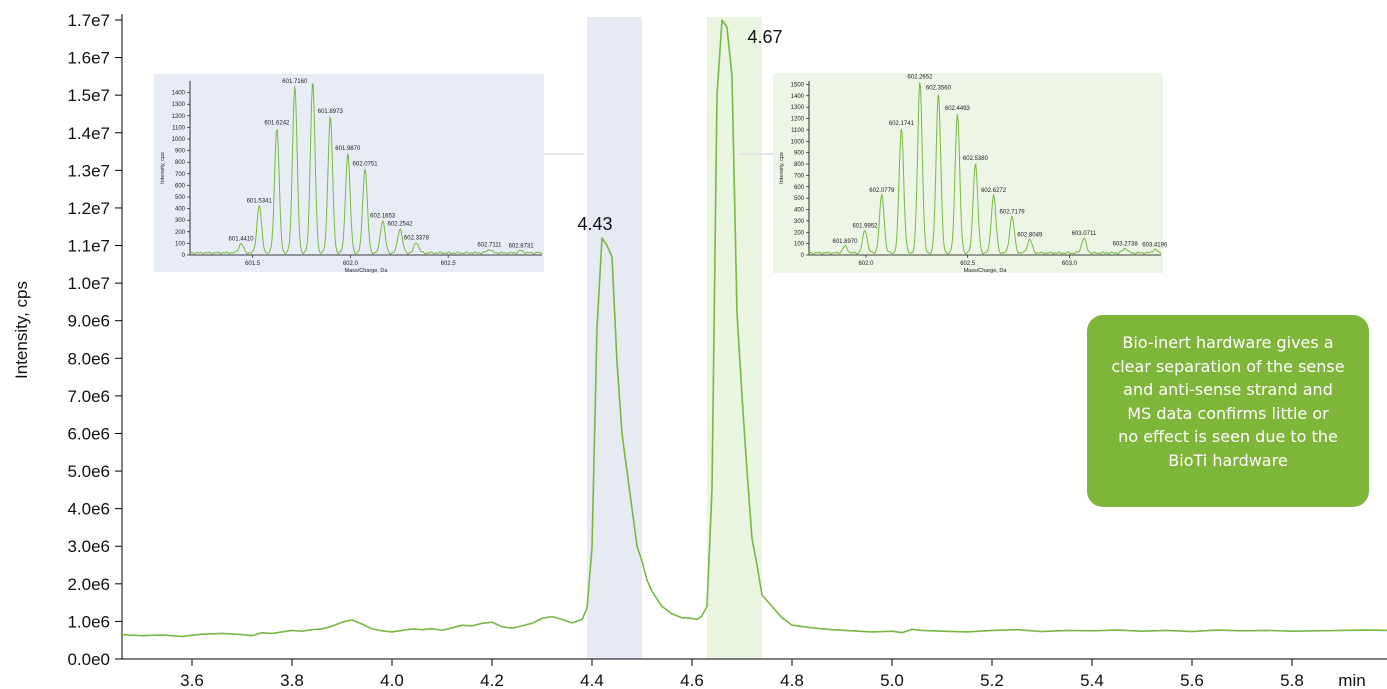 This screenshot has width=1387, height=689. Describe the element at coordinates (1084, 234) in the screenshot. I see `inset-peak-label: 603.0711` at that location.